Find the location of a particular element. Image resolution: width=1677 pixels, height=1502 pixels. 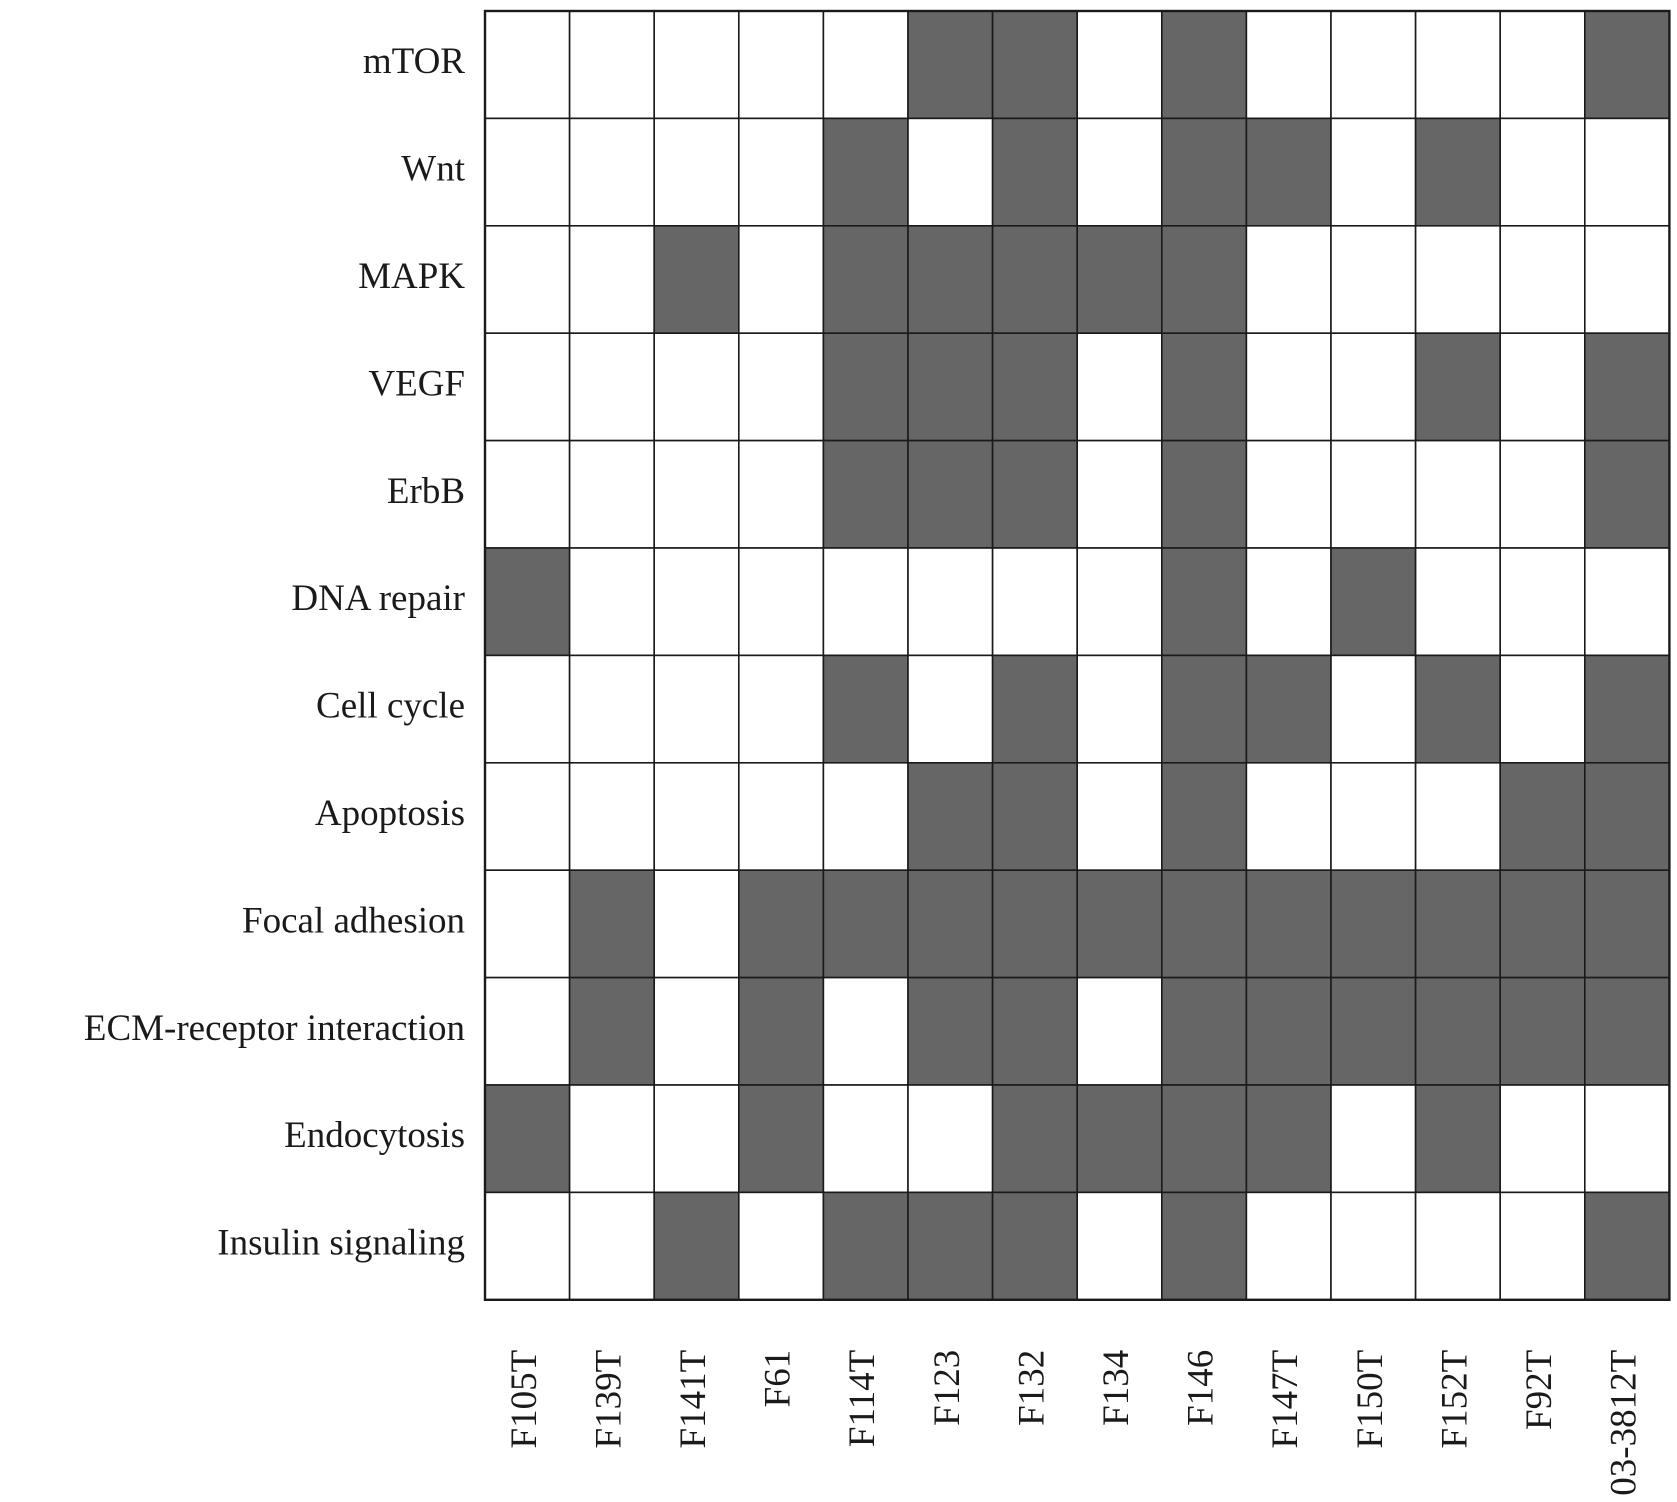

row-label: Wnt is located at coordinates (433, 169).